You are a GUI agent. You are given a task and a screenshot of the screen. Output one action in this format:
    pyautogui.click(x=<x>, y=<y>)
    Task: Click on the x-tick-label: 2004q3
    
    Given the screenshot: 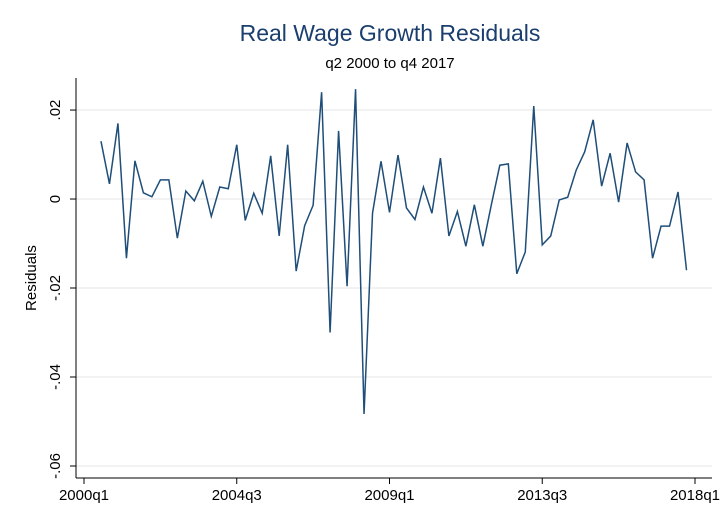 What is the action you would take?
    pyautogui.click(x=237, y=495)
    